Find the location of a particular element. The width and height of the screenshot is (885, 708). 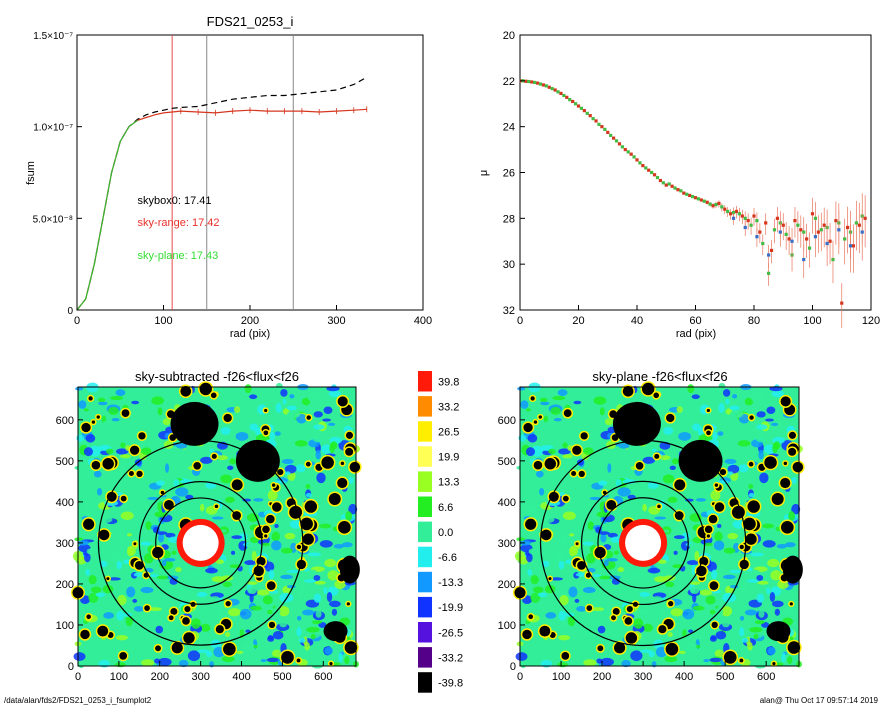

map-x-tick-label: 100 is located at coordinates (119, 677).